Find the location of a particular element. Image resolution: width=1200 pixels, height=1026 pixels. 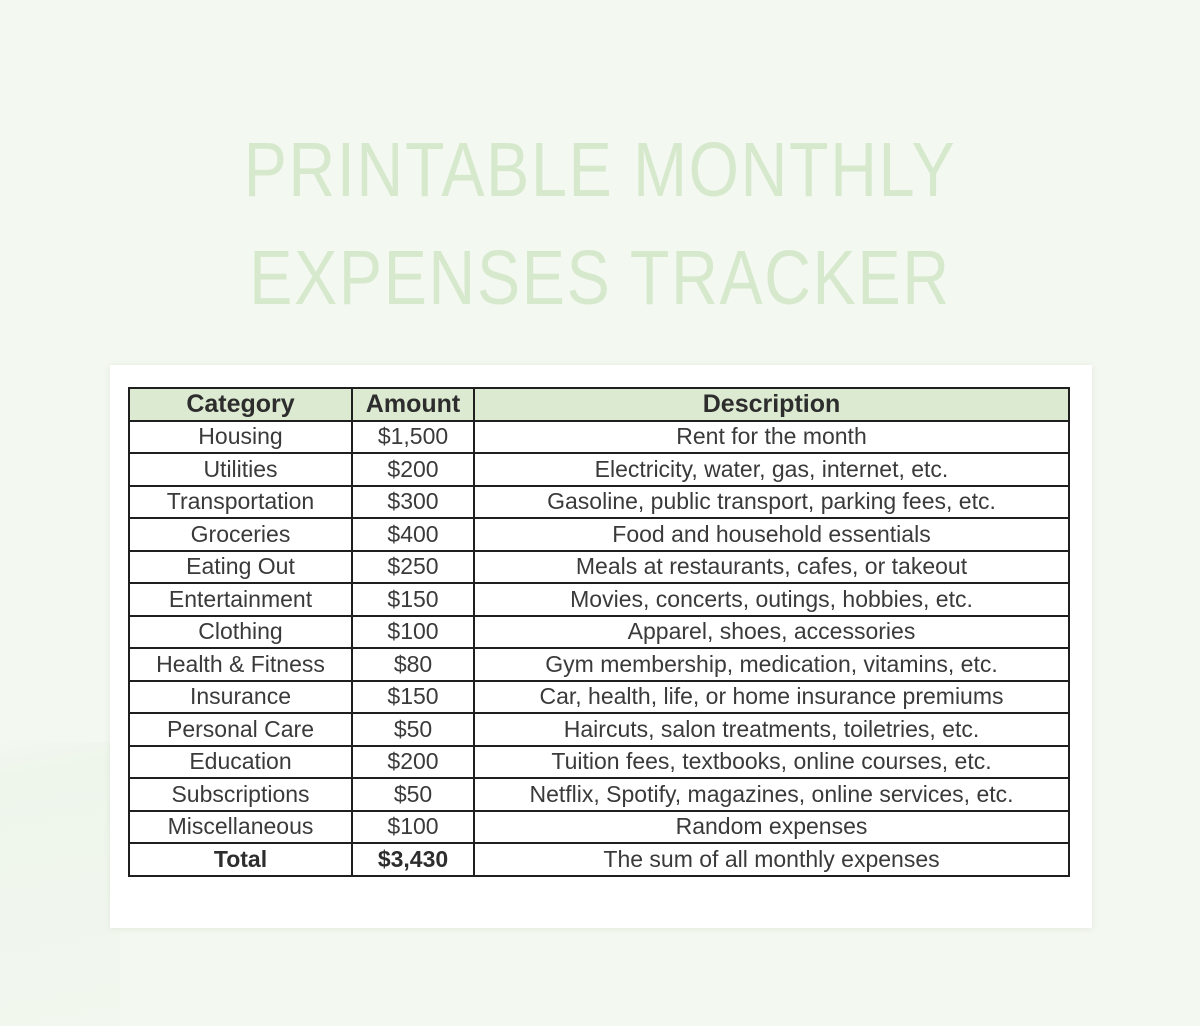

header-cell-category: Category is located at coordinates (240, 404).